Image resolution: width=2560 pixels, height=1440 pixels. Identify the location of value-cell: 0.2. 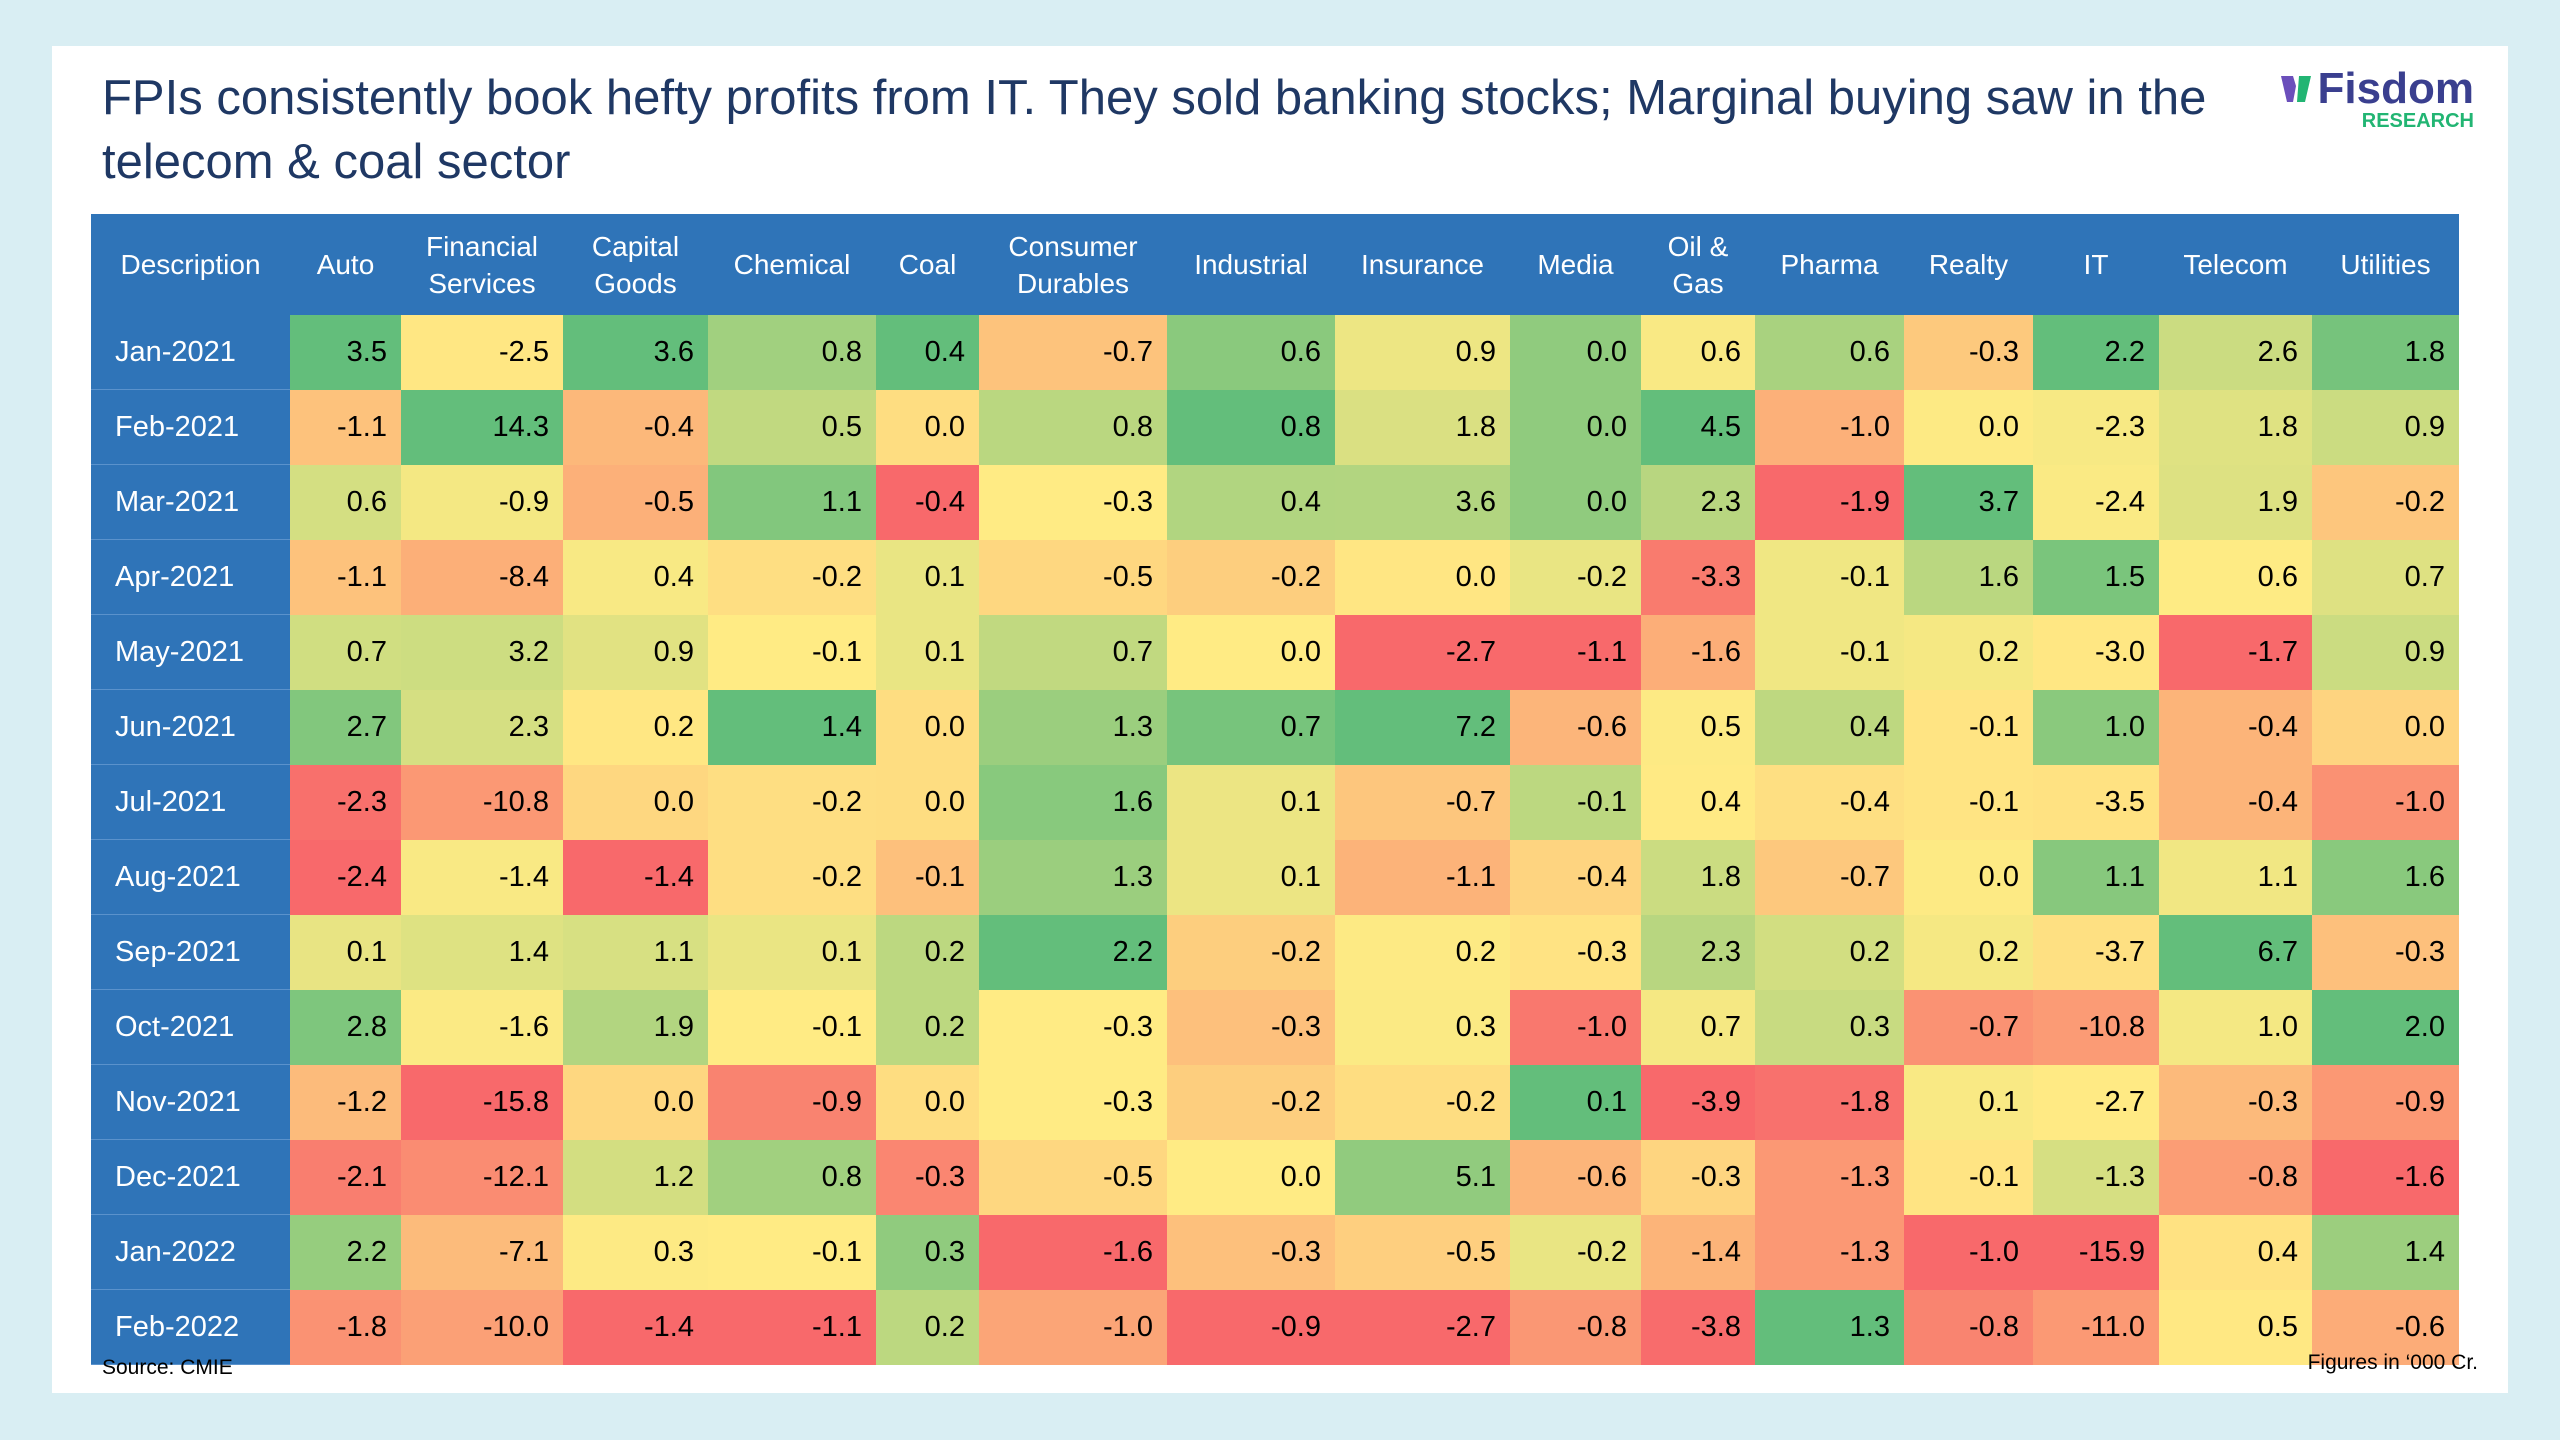
(1968, 652).